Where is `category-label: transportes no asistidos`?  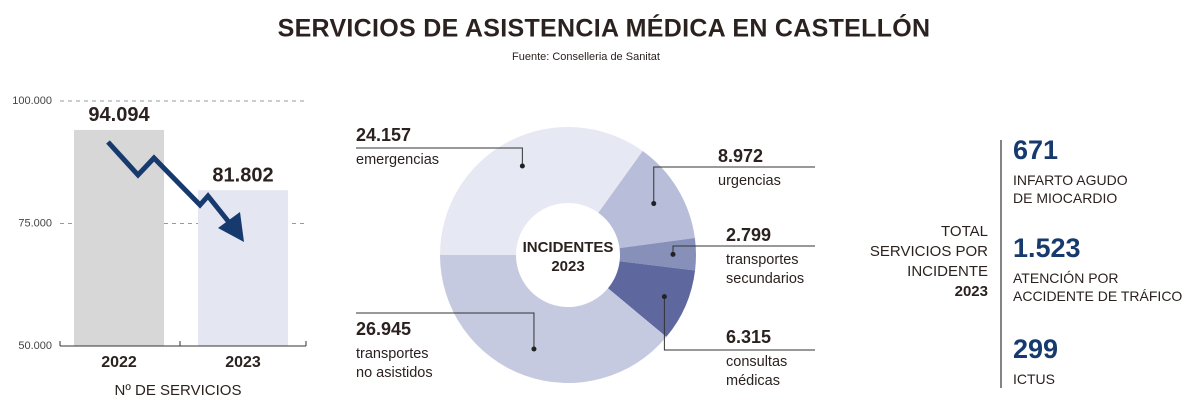
category-label: transportes no asistidos is located at coordinates (394, 363).